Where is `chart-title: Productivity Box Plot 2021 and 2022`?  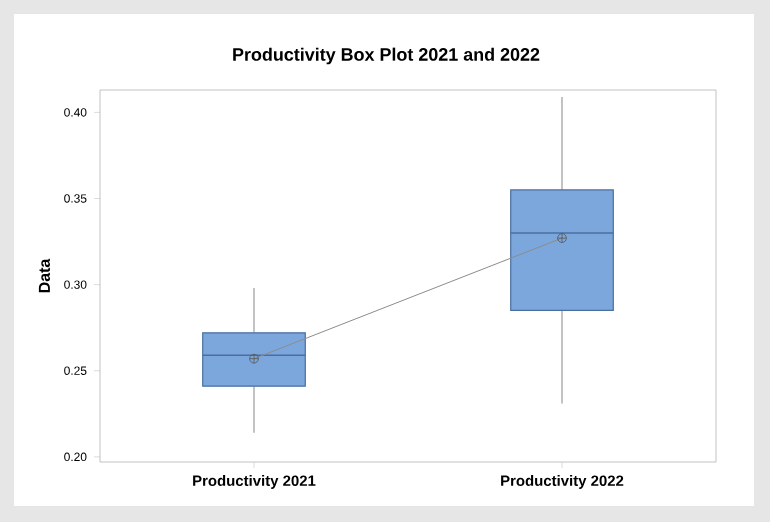 chart-title: Productivity Box Plot 2021 and 2022 is located at coordinates (386, 56).